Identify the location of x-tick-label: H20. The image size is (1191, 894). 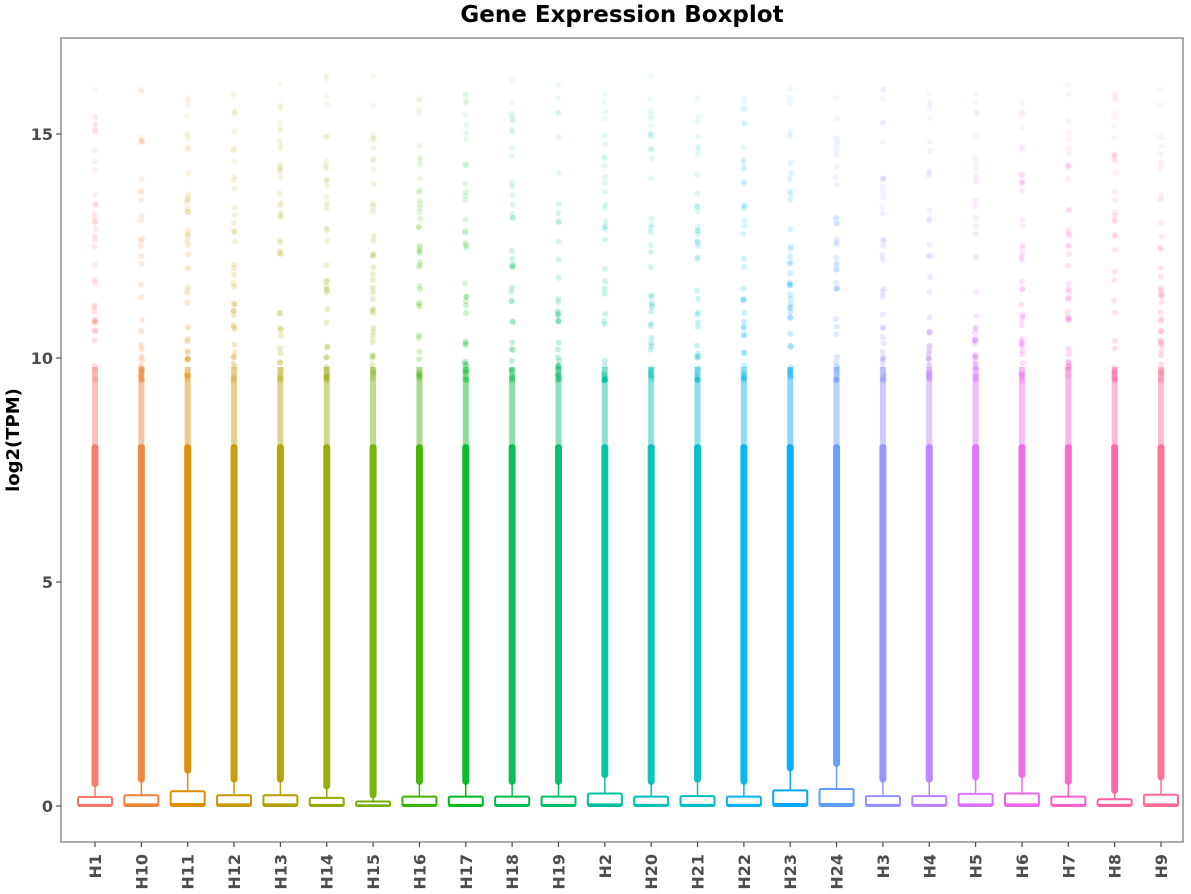
(651, 872).